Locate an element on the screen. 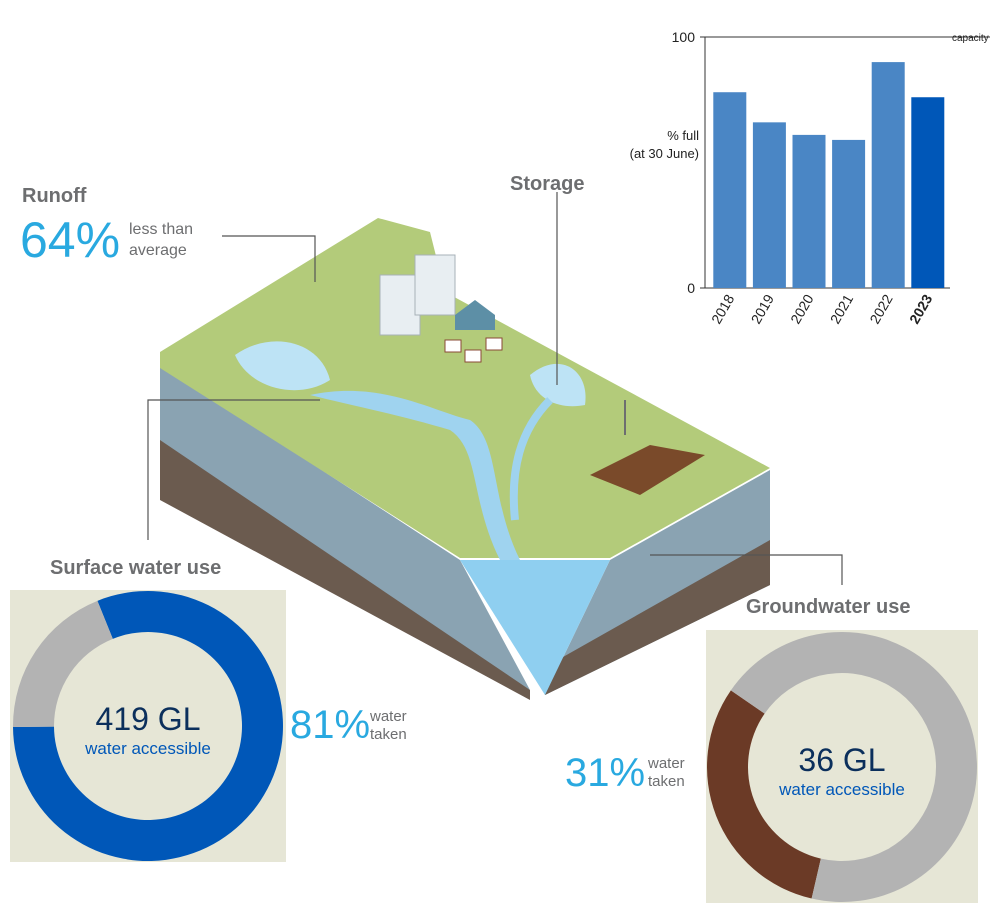 This screenshot has height=922, width=1005. capacity-label: capacity is located at coordinates (970, 38).